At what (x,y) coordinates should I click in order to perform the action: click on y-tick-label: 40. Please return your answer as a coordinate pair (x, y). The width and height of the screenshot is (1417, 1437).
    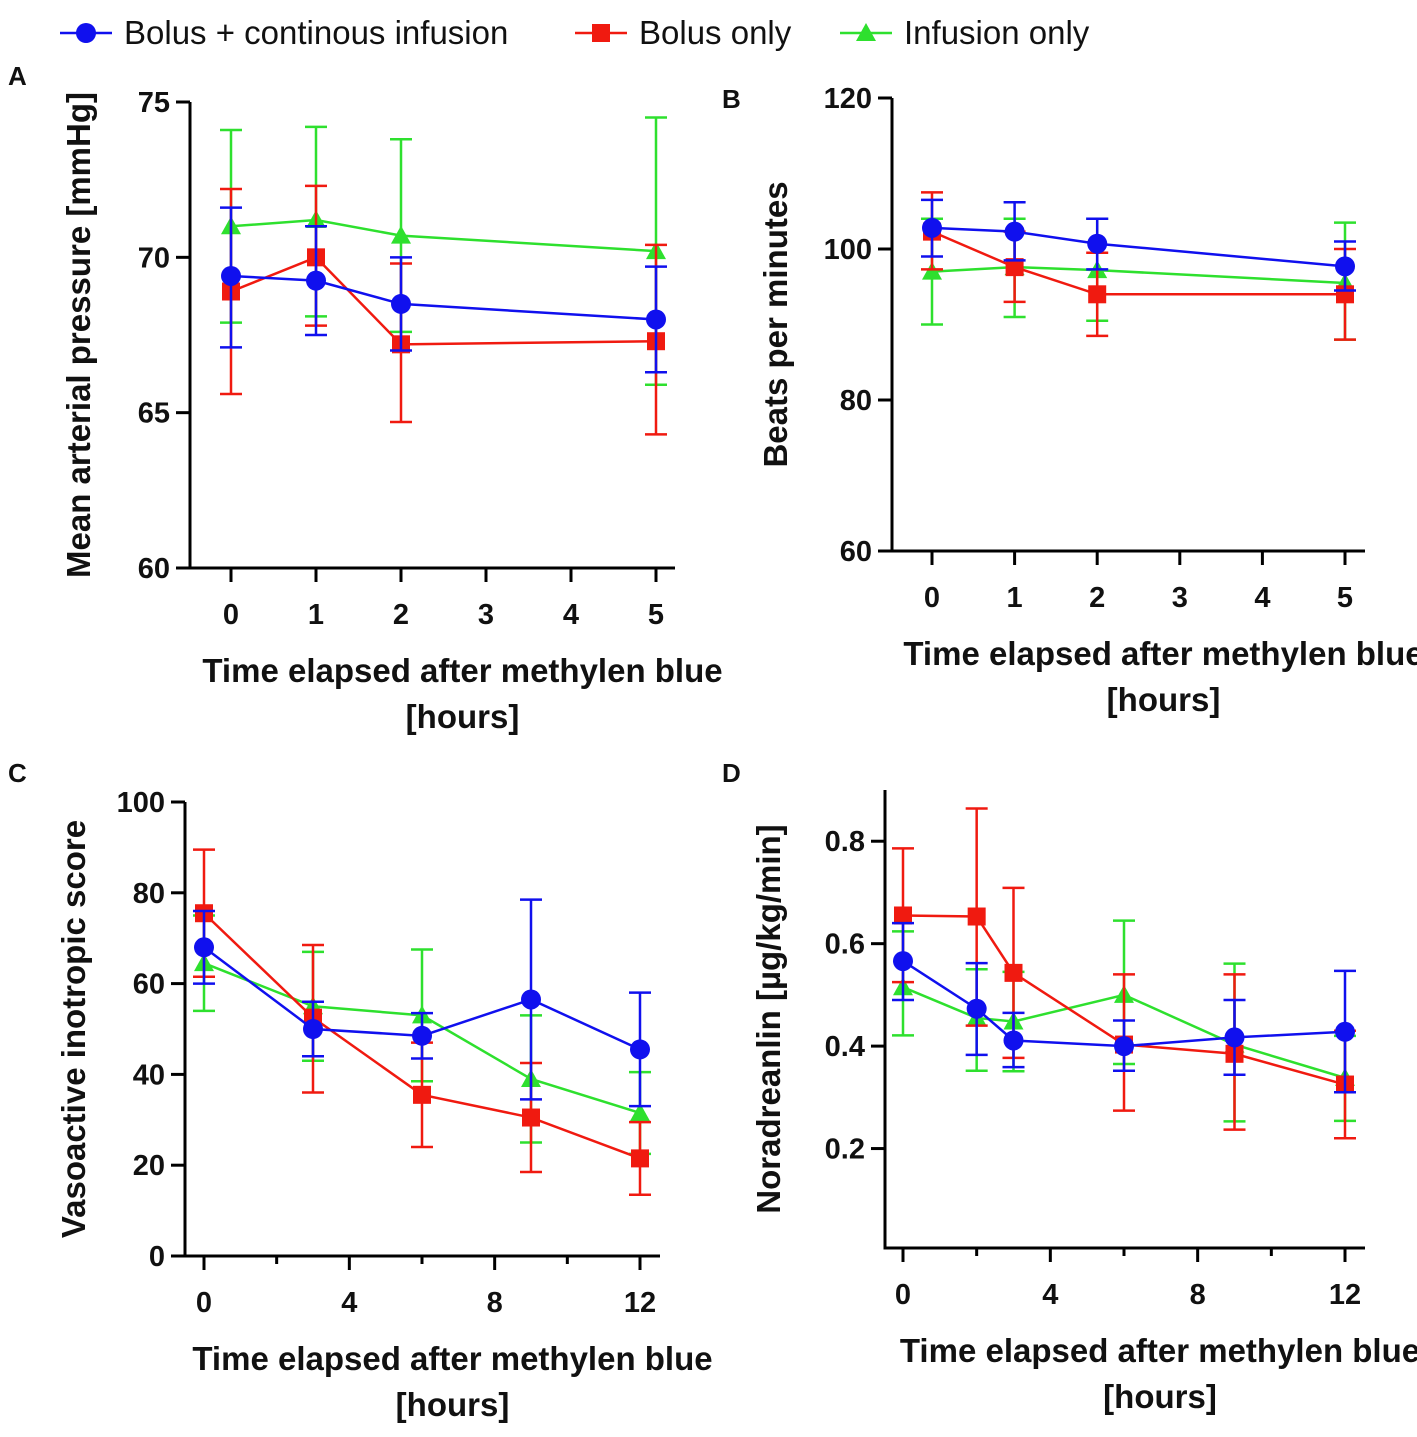
    Looking at the image, I should click on (149, 1075).